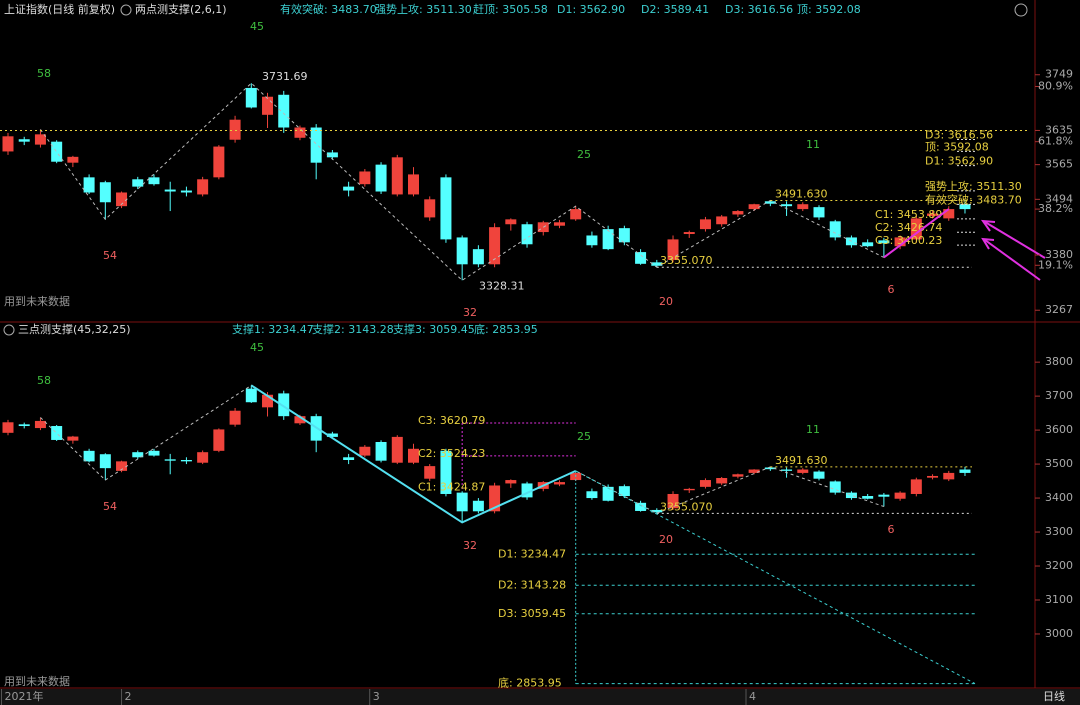  What do you see at coordinates (1059, 565) in the screenshot?
I see `y-tick-label: 3200` at bounding box center [1059, 565].